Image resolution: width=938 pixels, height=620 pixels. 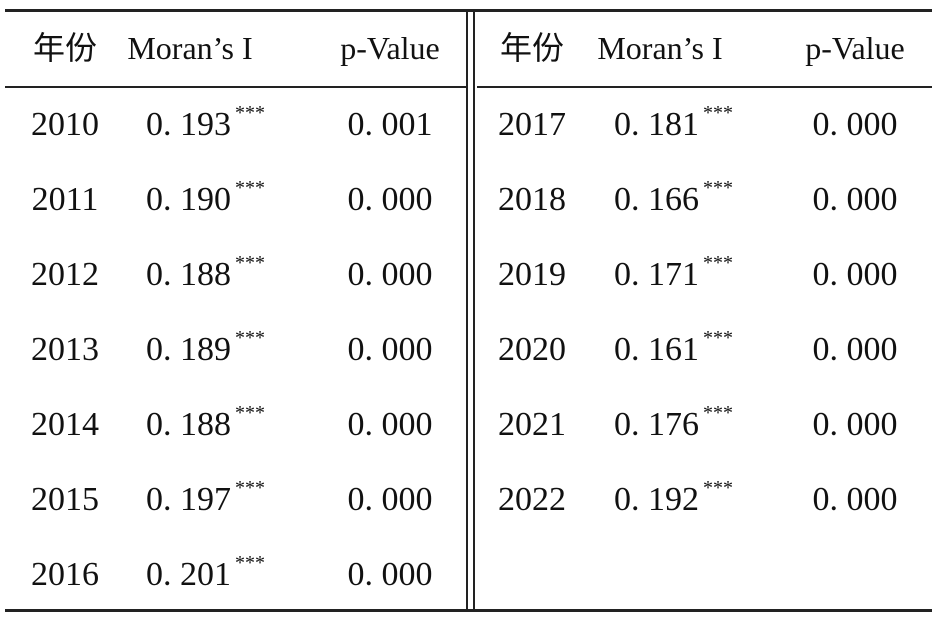 What do you see at coordinates (65, 274) in the screenshot?
I see `year-cell: 2012` at bounding box center [65, 274].